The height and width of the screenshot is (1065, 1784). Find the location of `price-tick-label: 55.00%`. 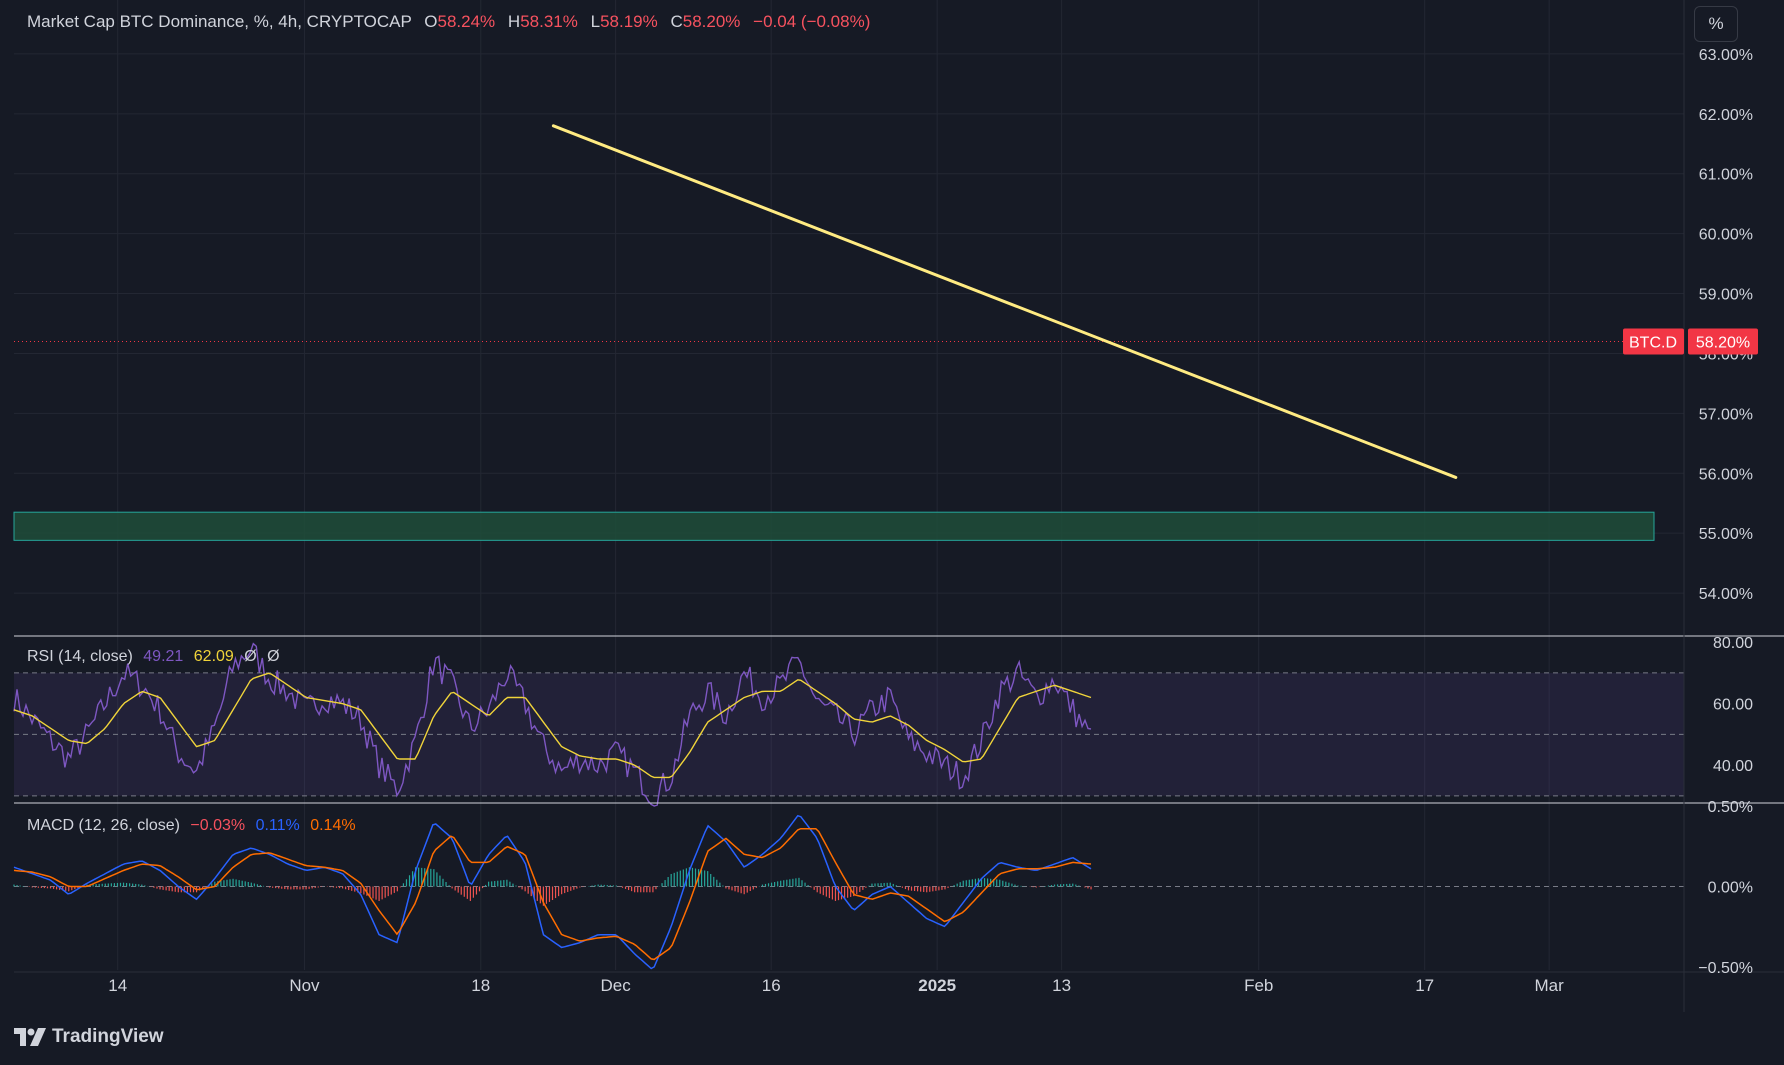

price-tick-label: 55.00% is located at coordinates (1726, 534).